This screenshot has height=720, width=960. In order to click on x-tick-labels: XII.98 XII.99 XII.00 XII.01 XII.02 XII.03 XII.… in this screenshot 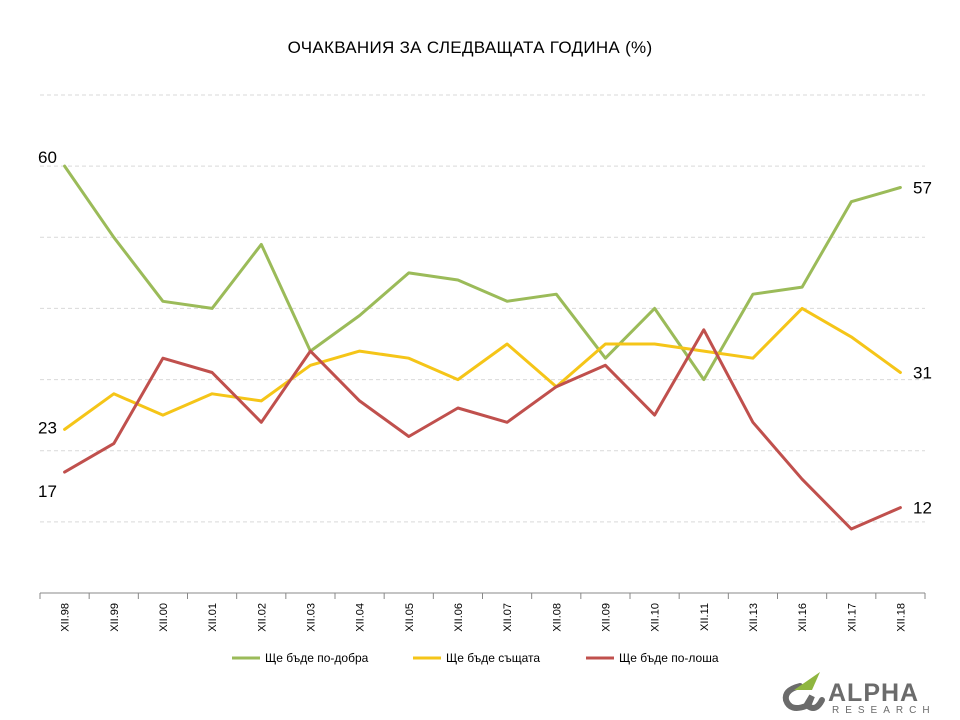, I will do `click(484, 617)`.